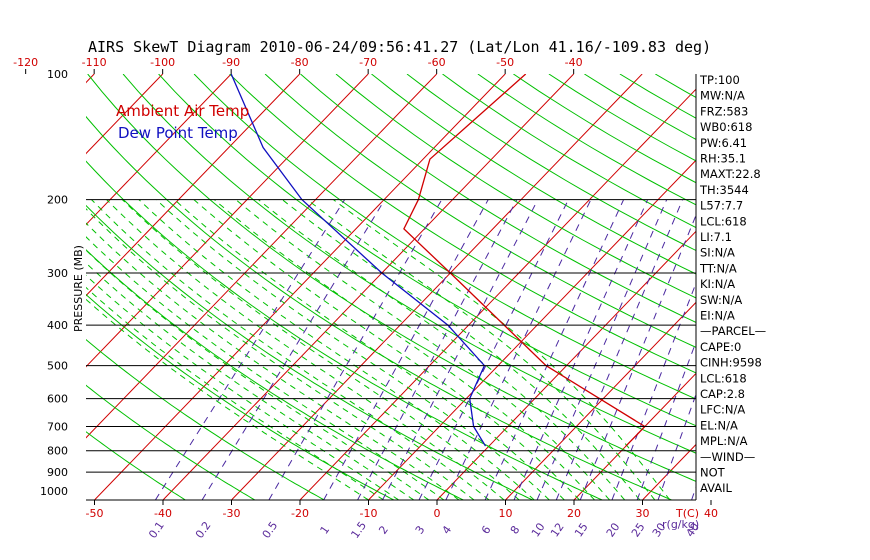 Image resolution: width=870 pixels, height=560 pixels. Describe the element at coordinates (325, 529) in the screenshot. I see `mixing-ratio-label: 1` at that location.